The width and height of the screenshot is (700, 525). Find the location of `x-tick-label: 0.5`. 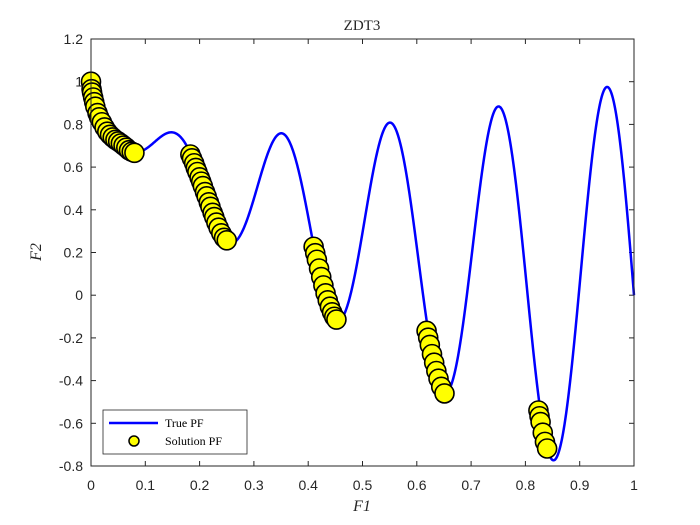

x-tick-label: 0.5 is located at coordinates (363, 485).